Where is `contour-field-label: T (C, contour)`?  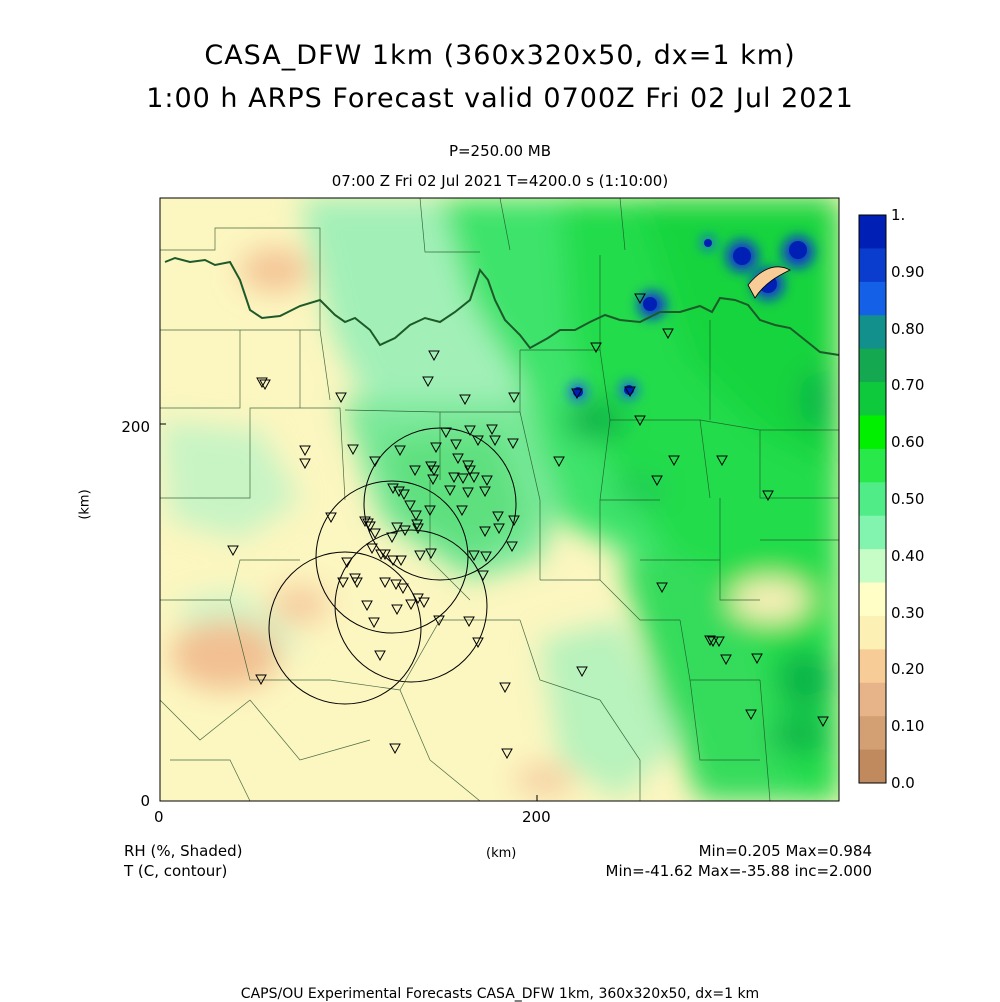
contour-field-label: T (C, contour) is located at coordinates (176, 871).